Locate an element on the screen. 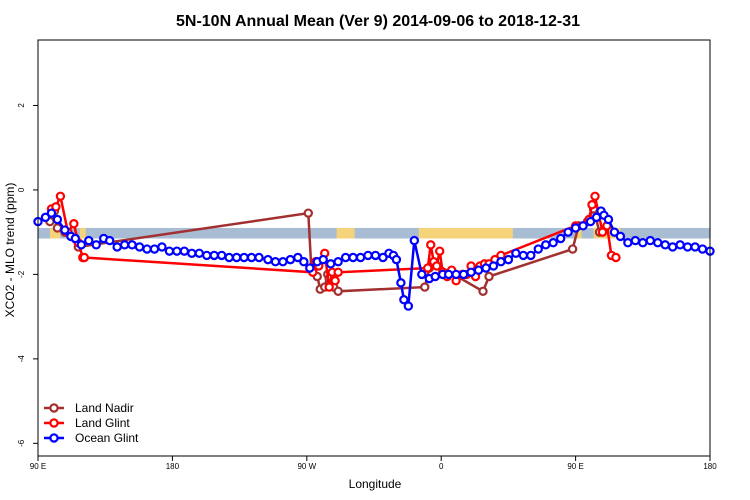 Image resolution: width=750 pixels, height=500 pixels. legend-item-ocean-glint: Ocean Glint is located at coordinates (91, 438).